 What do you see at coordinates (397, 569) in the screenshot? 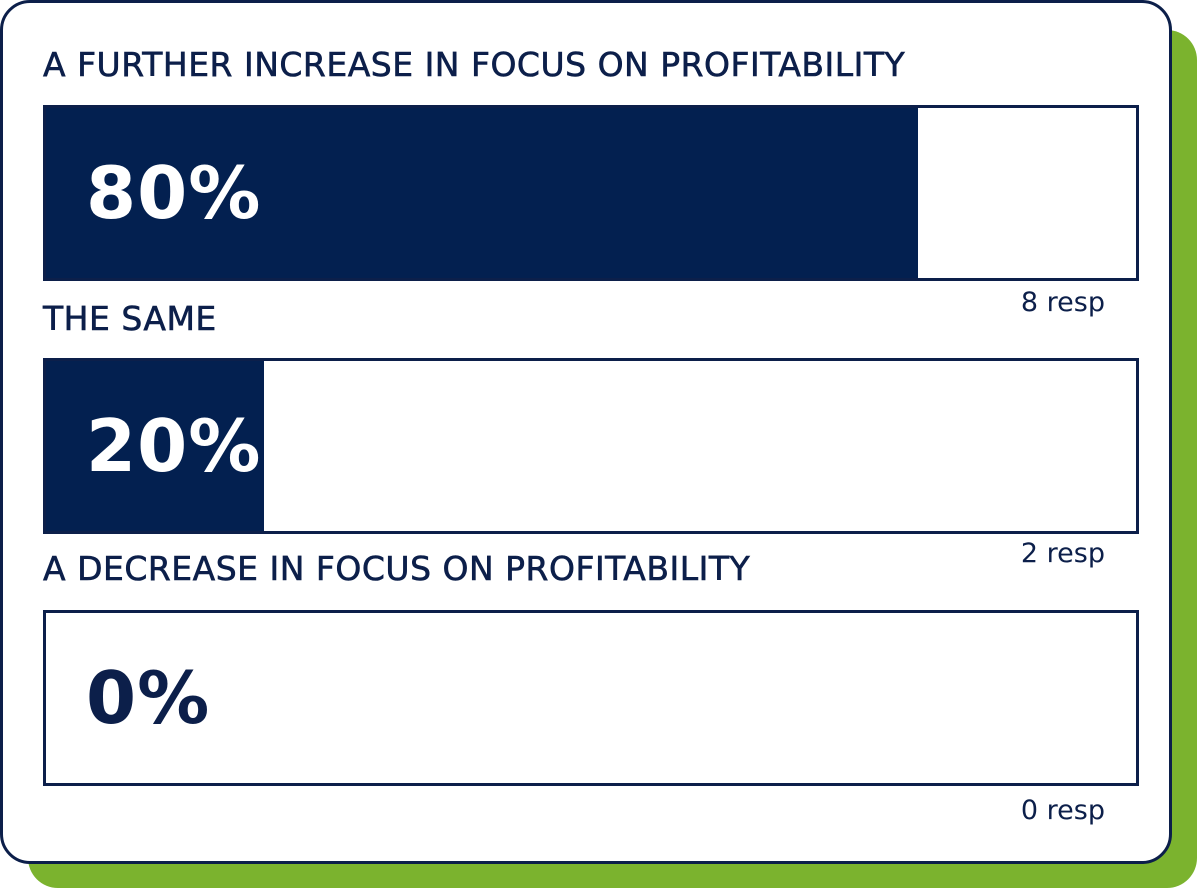
I see `category-label: A DECREASE IN FOCUS ON PROFITABILITY` at bounding box center [397, 569].